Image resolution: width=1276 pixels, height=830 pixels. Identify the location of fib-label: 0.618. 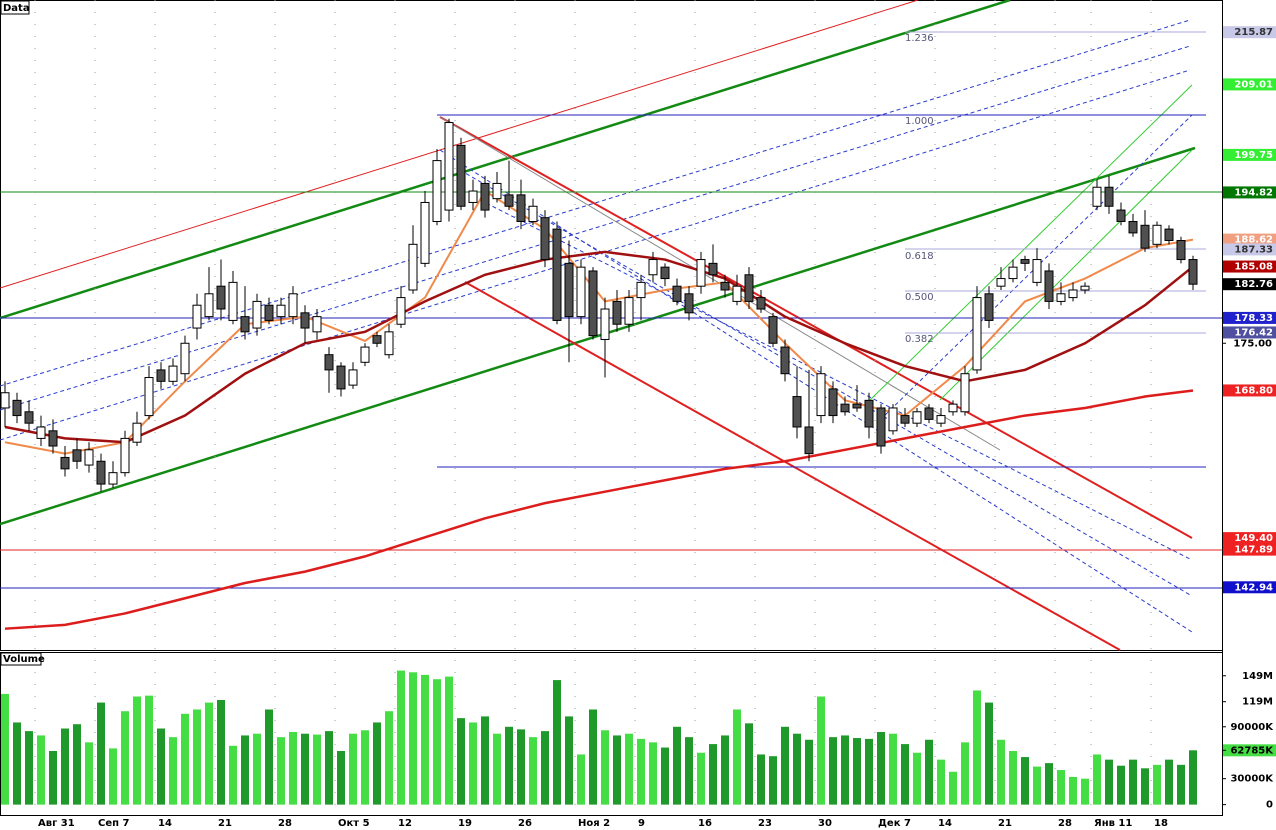
(919, 256).